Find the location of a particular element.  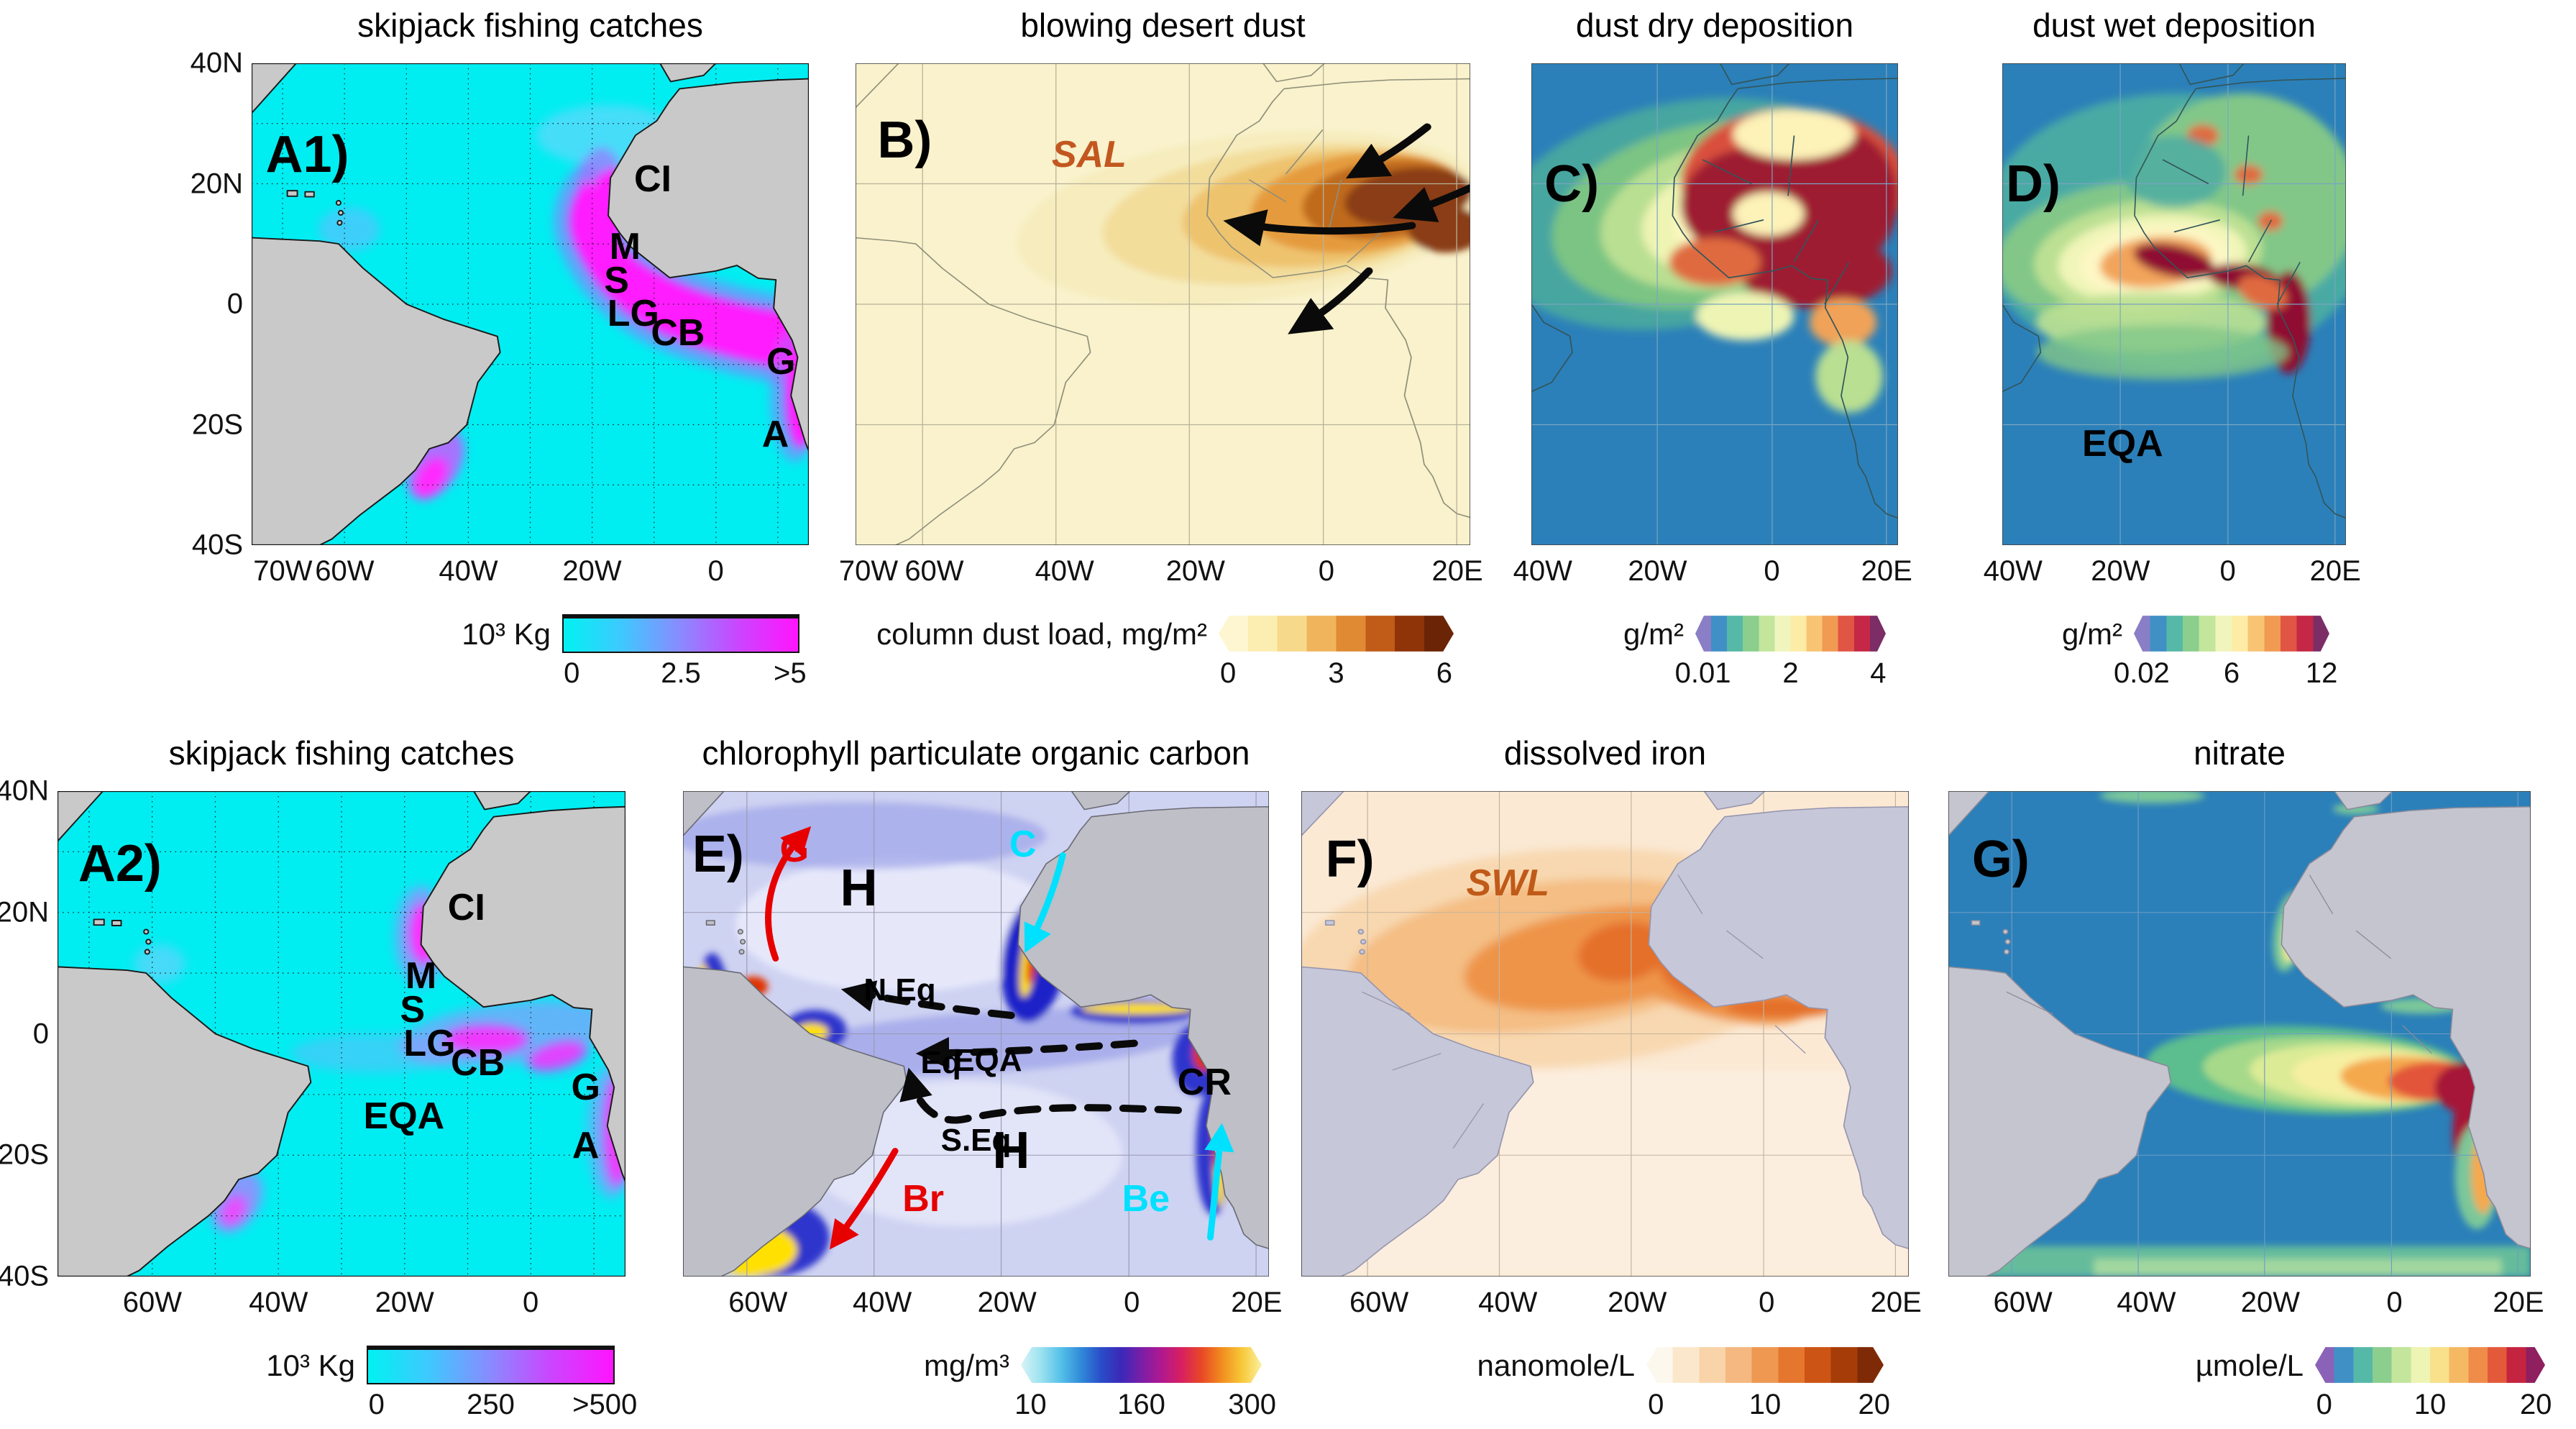

panel-e: chlorophyll particulate organic carbon is located at coordinates (982, 1077).